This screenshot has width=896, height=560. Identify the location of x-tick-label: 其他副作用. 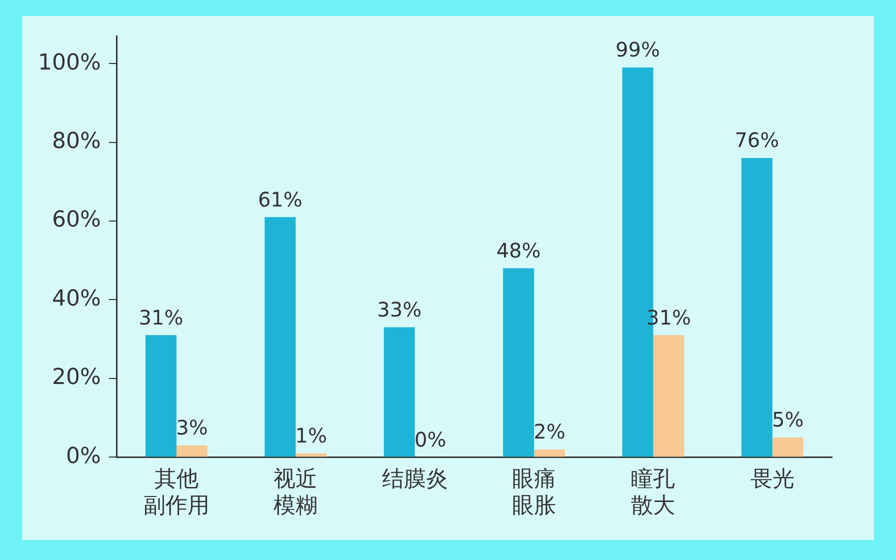
(176, 493).